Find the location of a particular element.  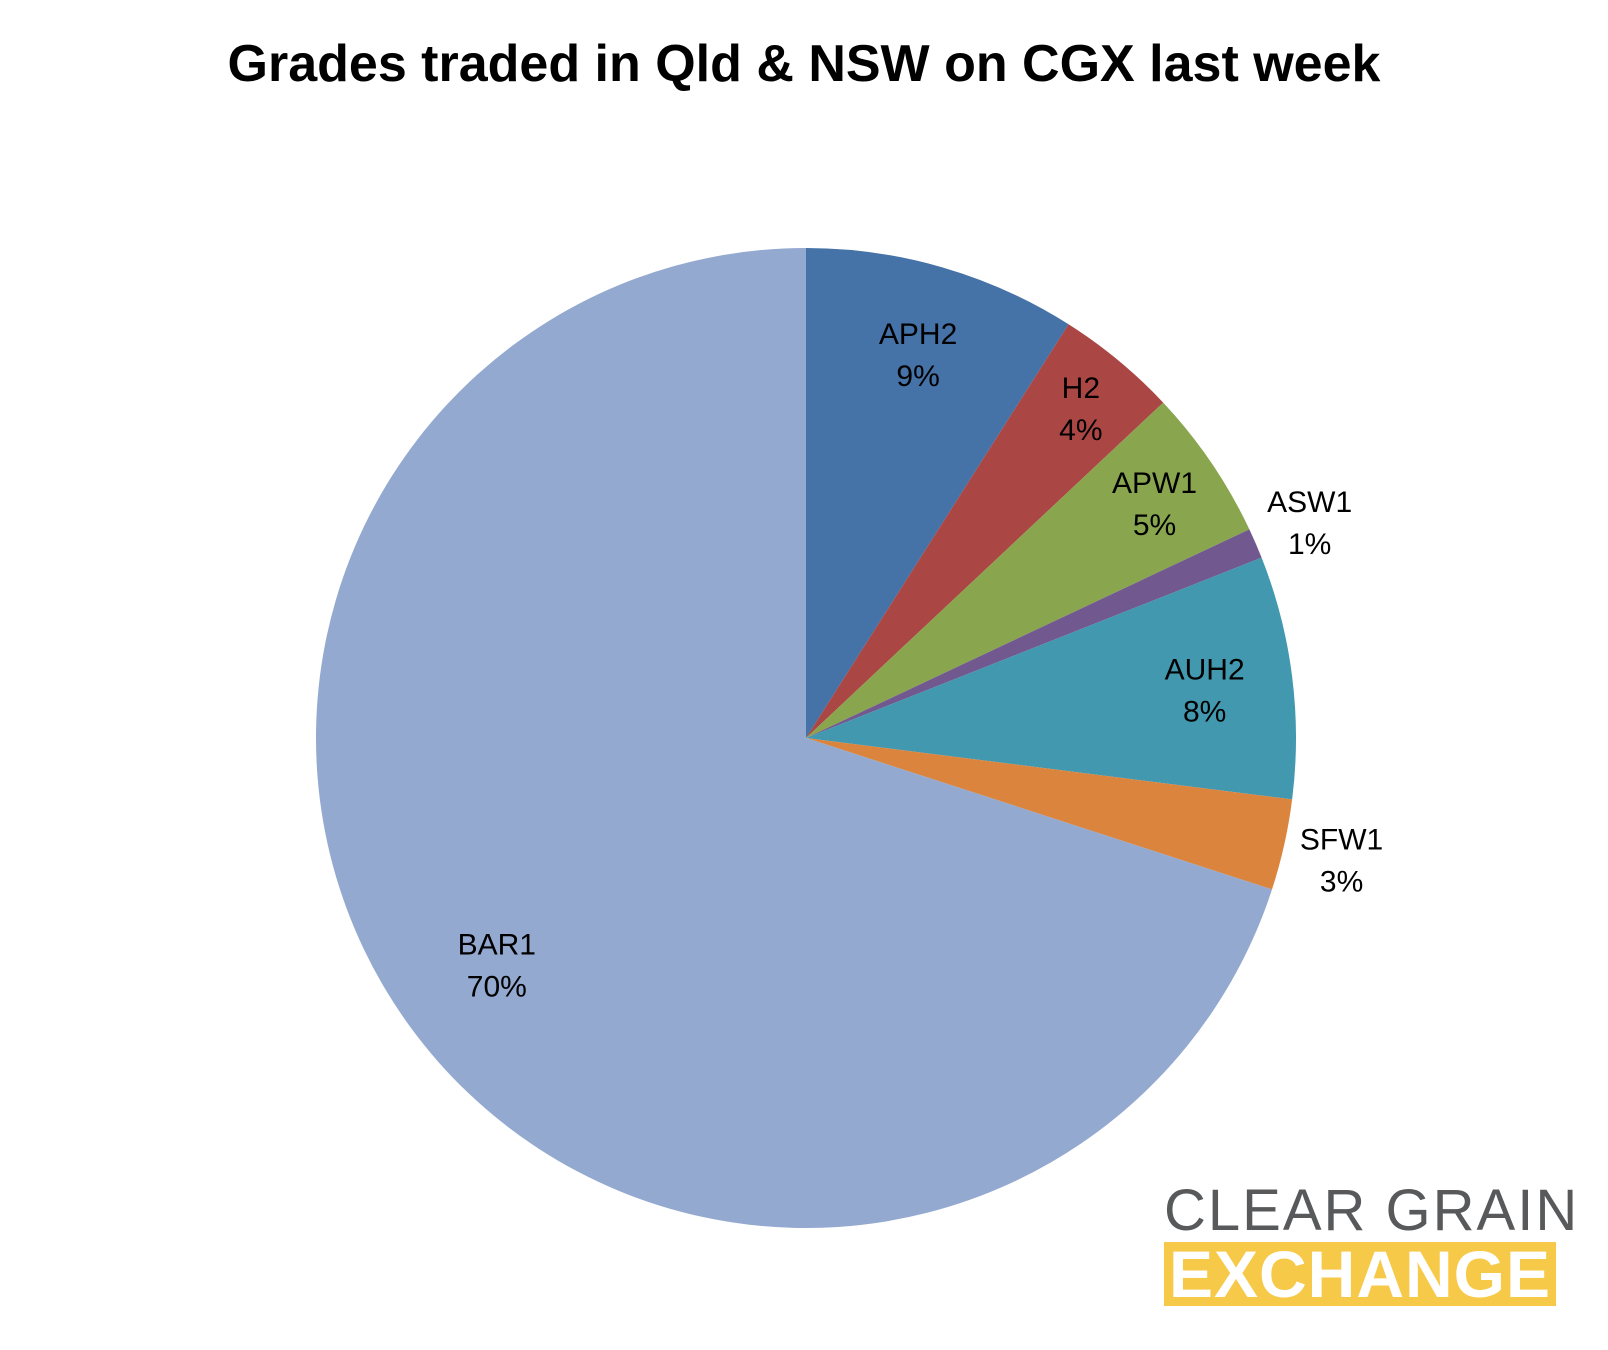

clear-grain-exchange-logo: CLEAR GRAIN EXCHANGE is located at coordinates (1372, 1244).